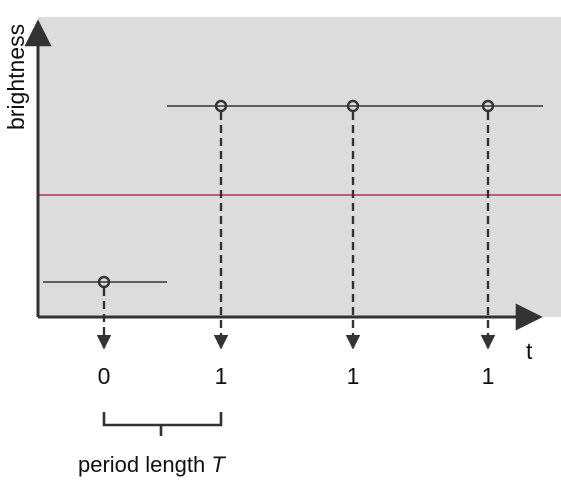 The width and height of the screenshot is (561, 485). I want to click on period-symbol: T, so click(218, 464).